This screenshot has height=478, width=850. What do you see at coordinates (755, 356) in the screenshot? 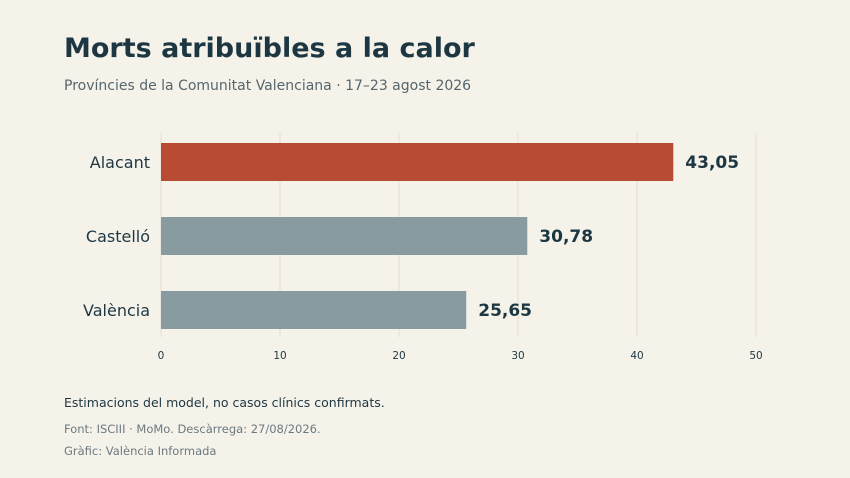
I see `x-tick-label: 50` at bounding box center [755, 356].